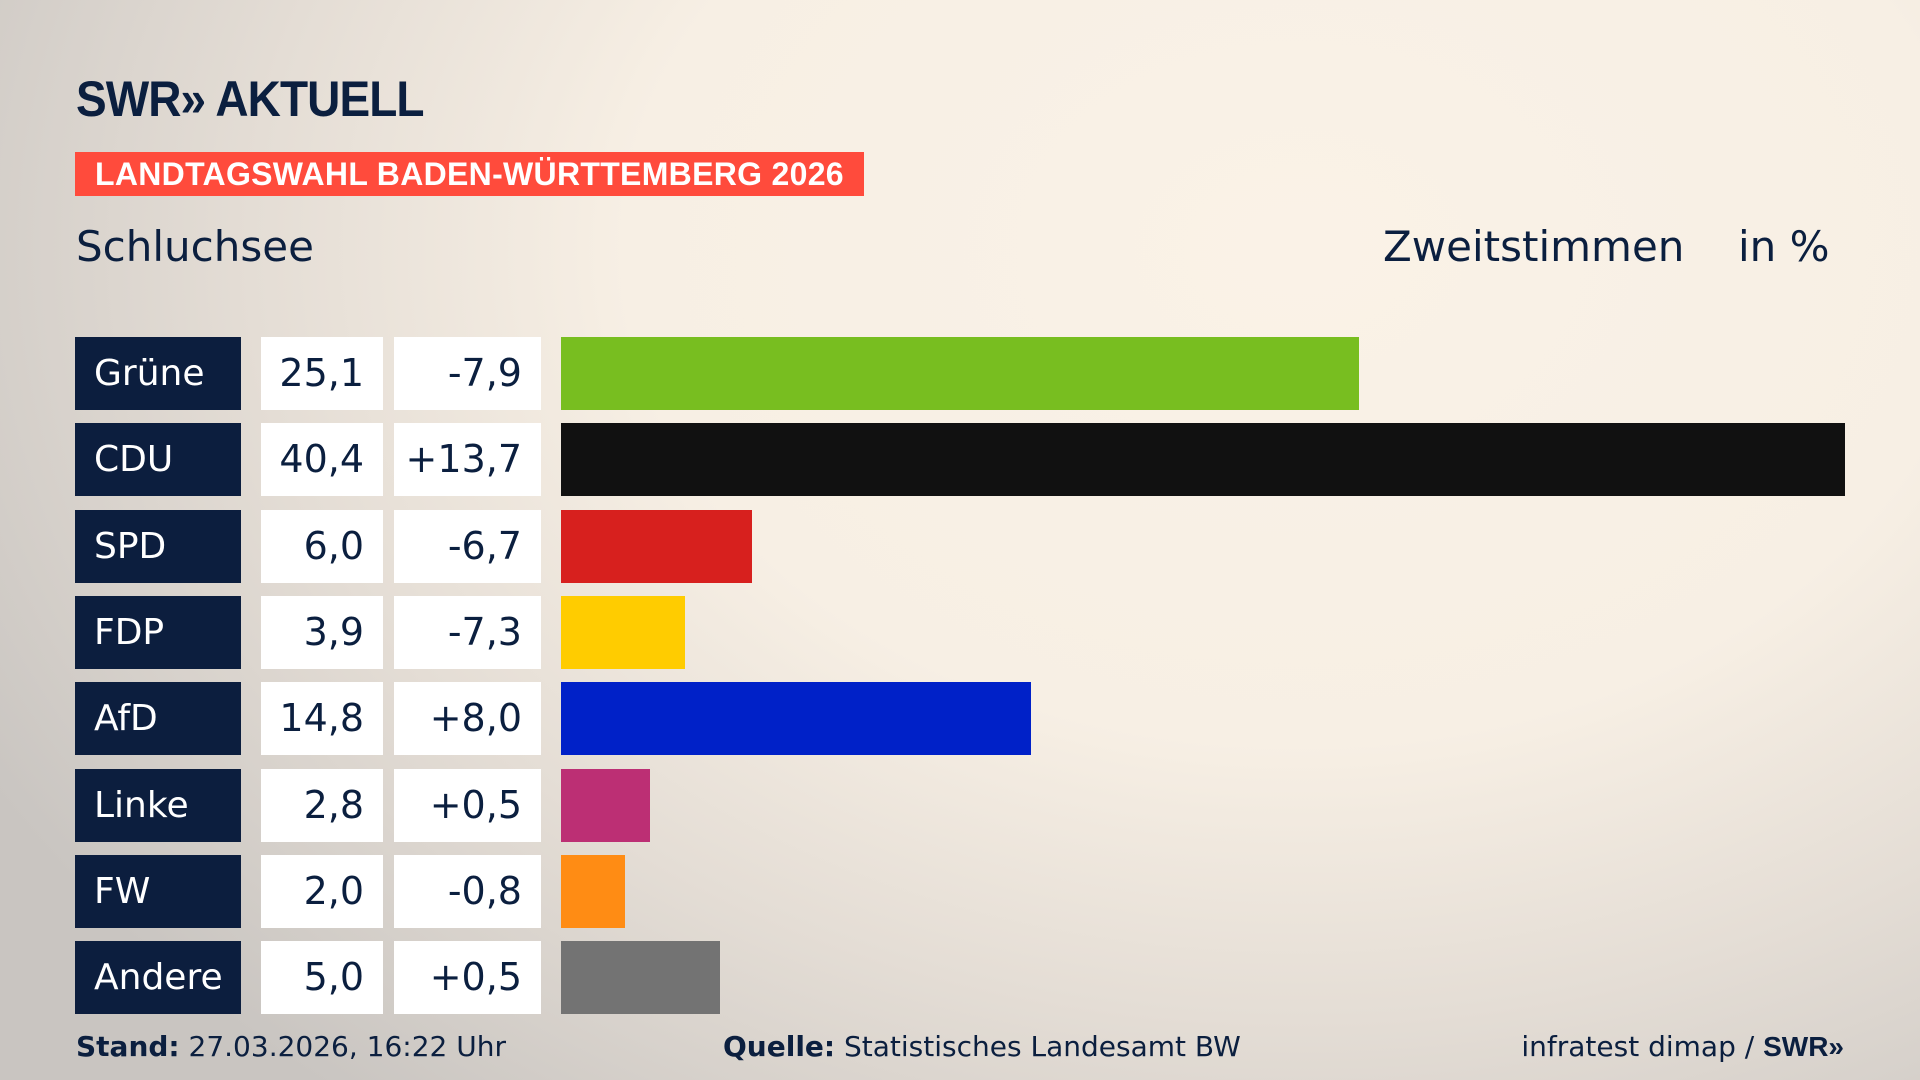 The image size is (1920, 1080). I want to click on bar-afd, so click(796, 719).